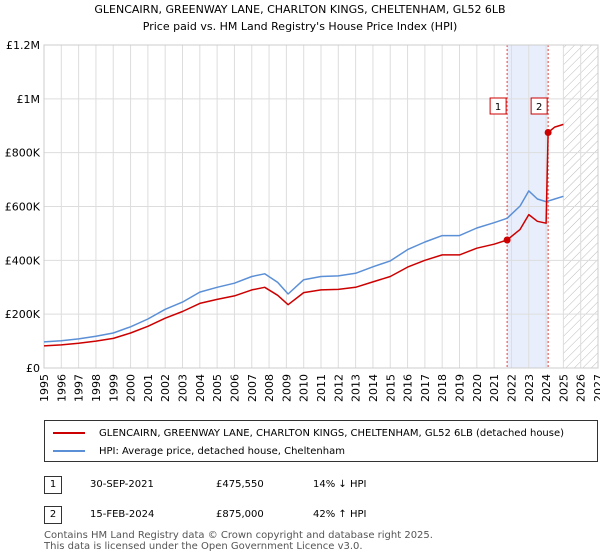  What do you see at coordinates (96, 388) in the screenshot?
I see `x-tick-label: 1998` at bounding box center [96, 388].